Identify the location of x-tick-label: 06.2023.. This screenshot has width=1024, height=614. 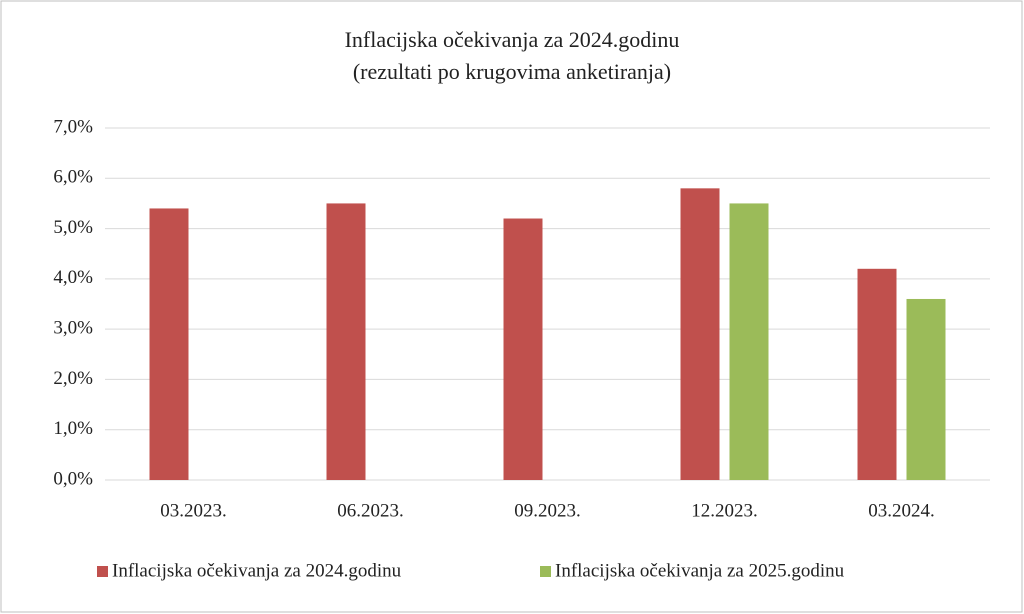
(370, 510).